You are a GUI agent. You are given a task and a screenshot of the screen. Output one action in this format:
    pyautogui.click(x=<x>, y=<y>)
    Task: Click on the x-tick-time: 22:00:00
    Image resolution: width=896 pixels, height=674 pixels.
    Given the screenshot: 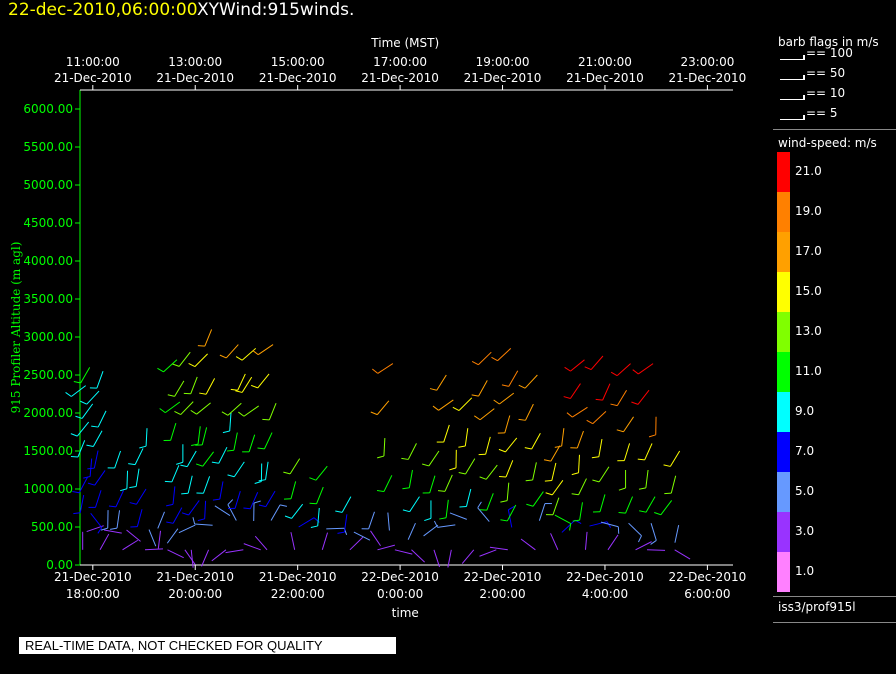 What is the action you would take?
    pyautogui.click(x=298, y=594)
    